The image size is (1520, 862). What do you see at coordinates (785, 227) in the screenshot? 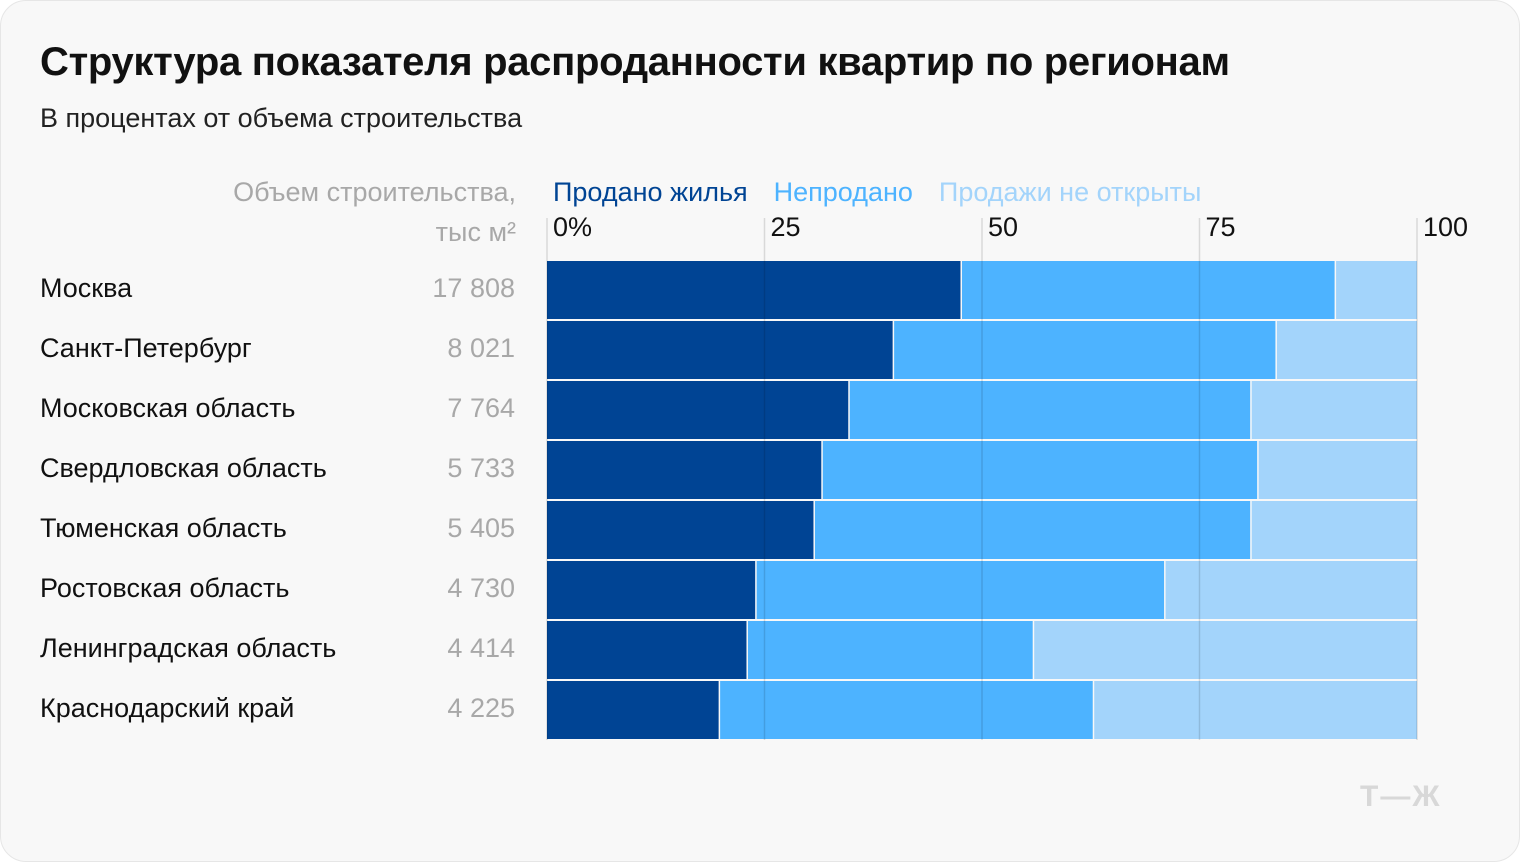
I see `x-tick-label: 25` at bounding box center [785, 227].